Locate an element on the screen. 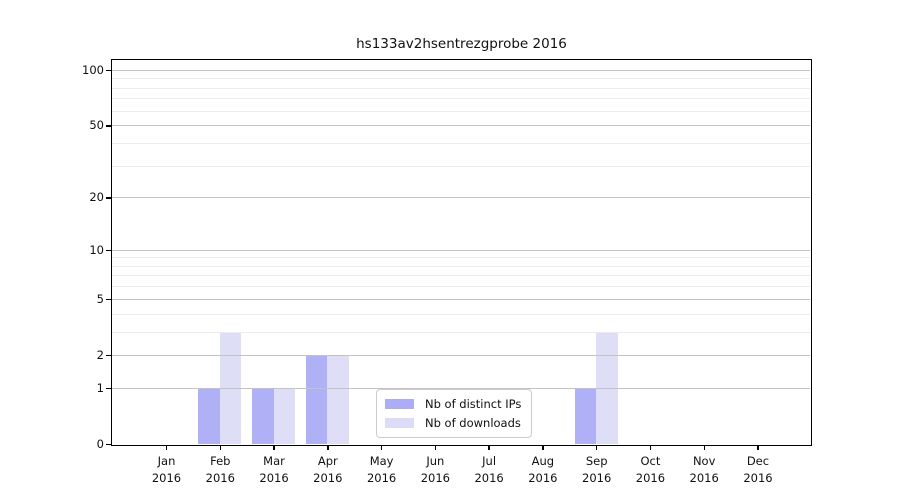  x-tick-label-dec: Dec 2016 is located at coordinates (758, 470).